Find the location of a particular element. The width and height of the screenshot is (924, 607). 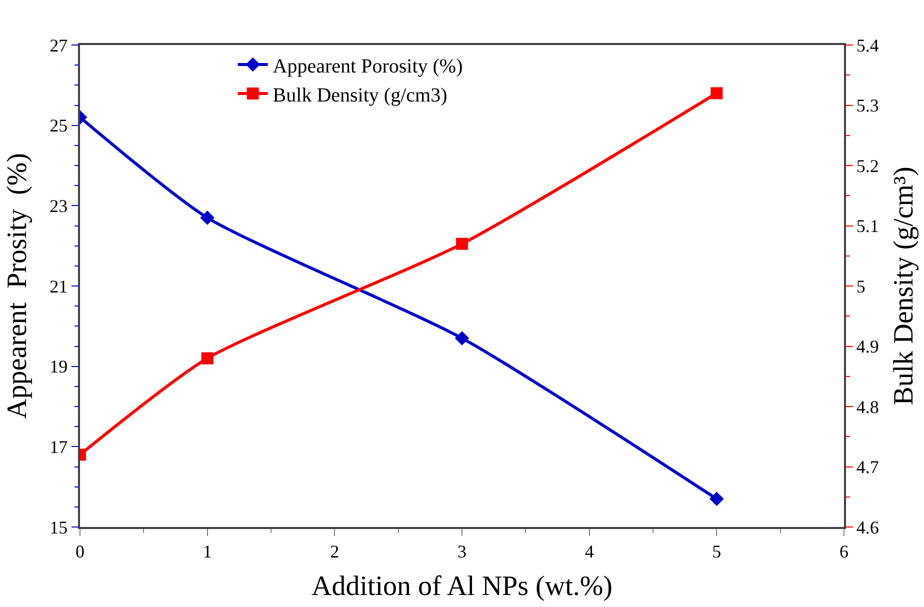

y2-tick-label: 5.3 is located at coordinates (867, 106).